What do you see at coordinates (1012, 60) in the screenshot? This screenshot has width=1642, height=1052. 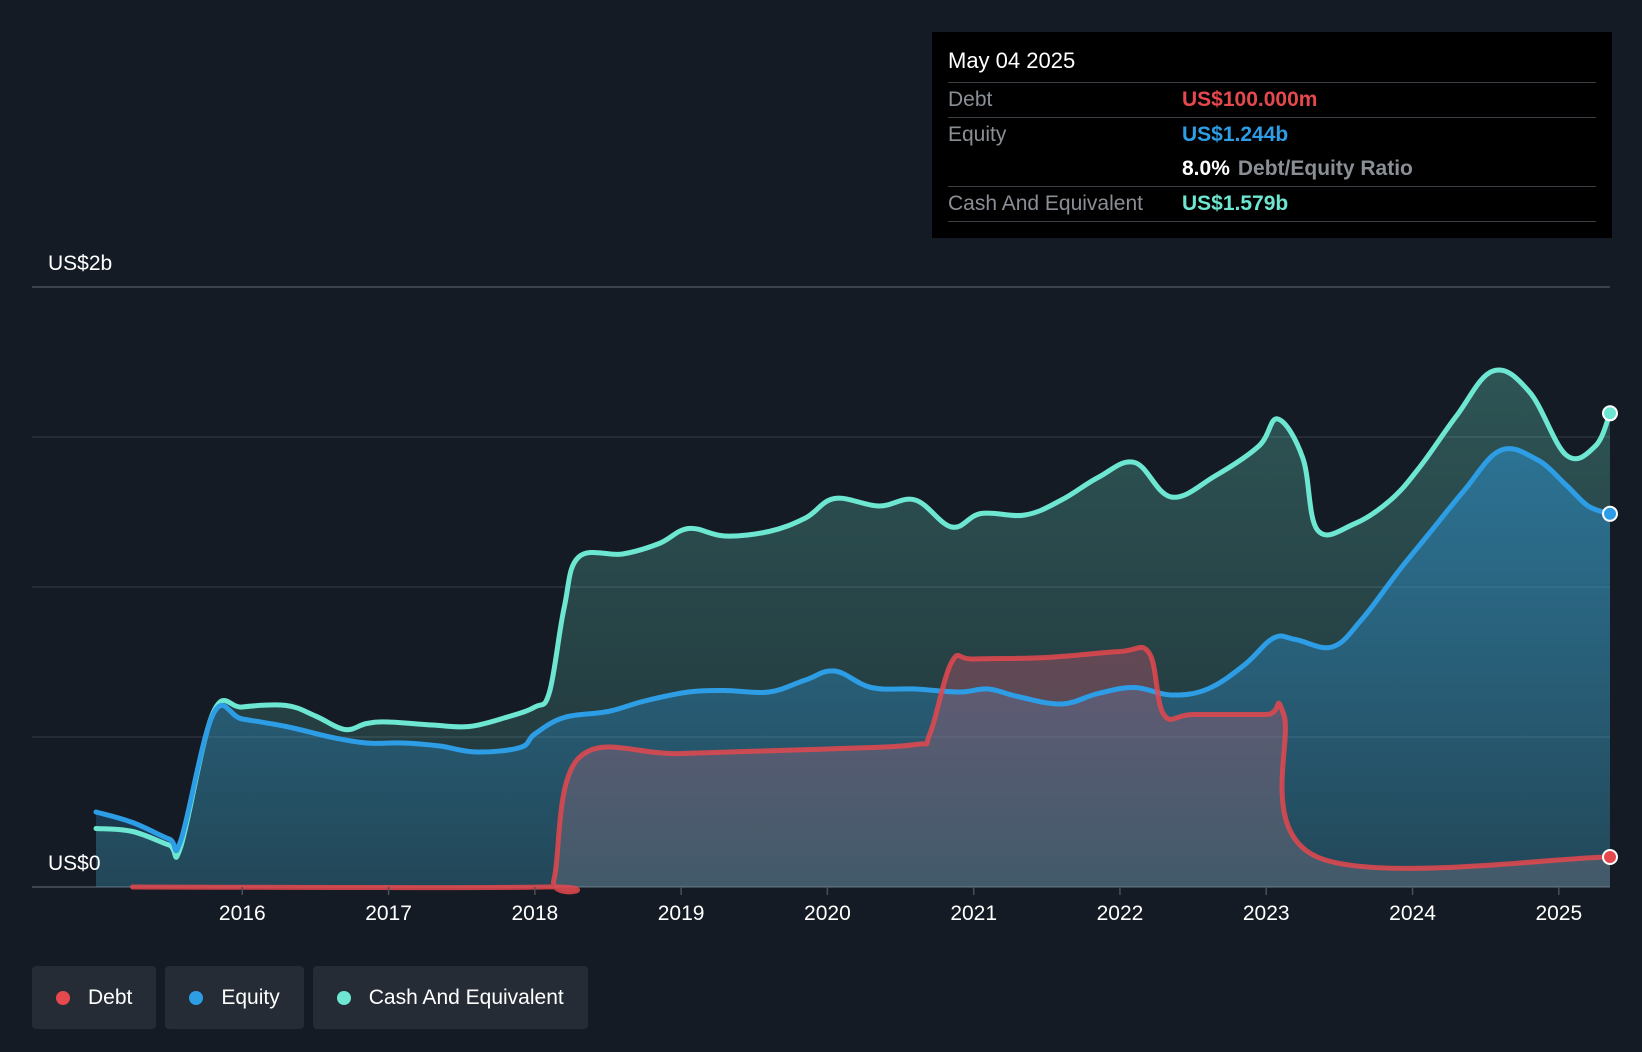 I see `tooltip-date: May 04 2025` at bounding box center [1012, 60].